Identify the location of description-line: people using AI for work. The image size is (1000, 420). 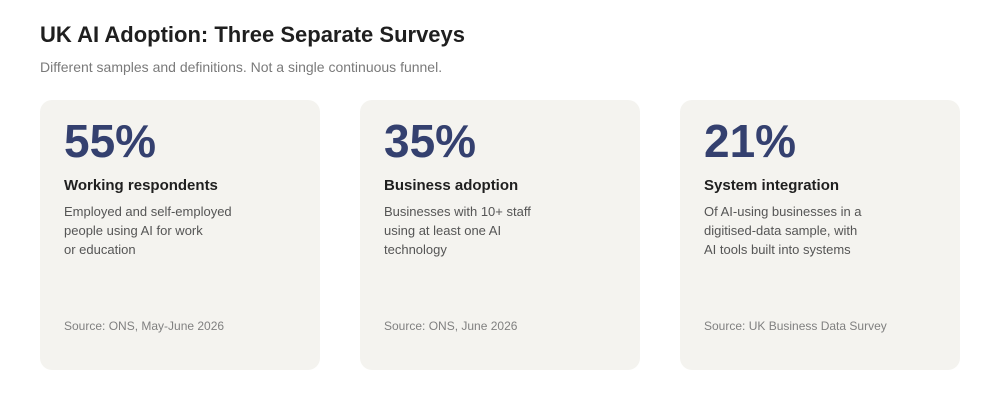
(133, 230).